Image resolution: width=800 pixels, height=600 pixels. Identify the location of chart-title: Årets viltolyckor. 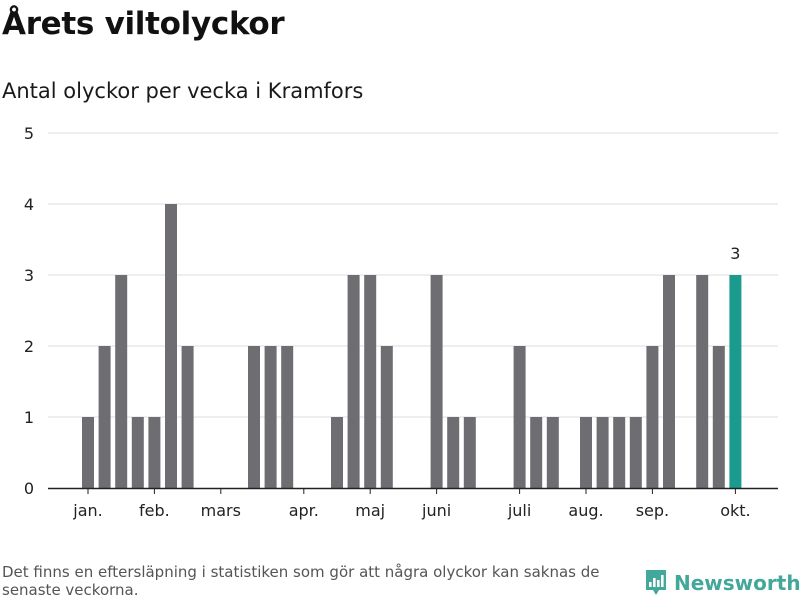
(143, 24).